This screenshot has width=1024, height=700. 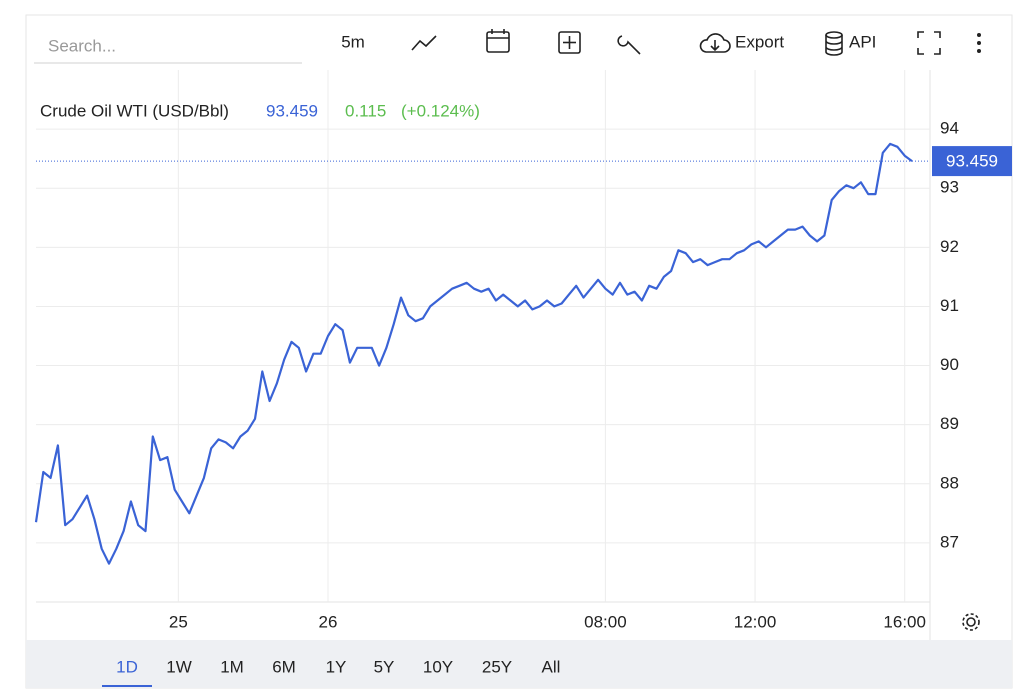 What do you see at coordinates (284, 666) in the screenshot?
I see `range-button: 6M` at bounding box center [284, 666].